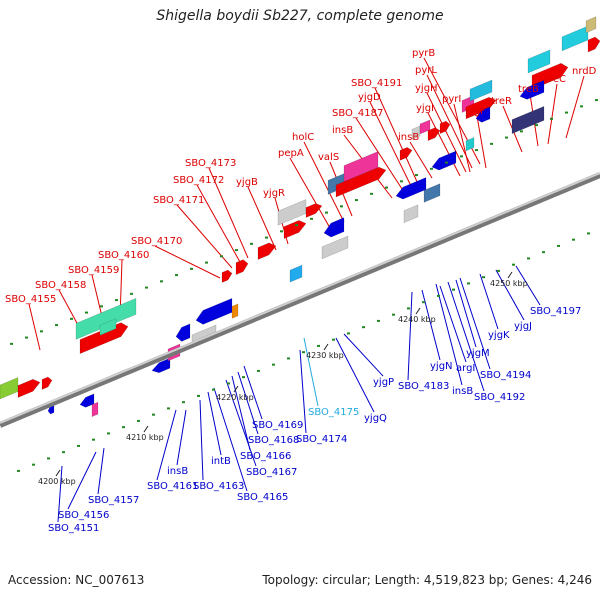  Describe the element at coordinates (505, 375) in the screenshot. I see `gene-label-bottom: SBO_4194` at that location.